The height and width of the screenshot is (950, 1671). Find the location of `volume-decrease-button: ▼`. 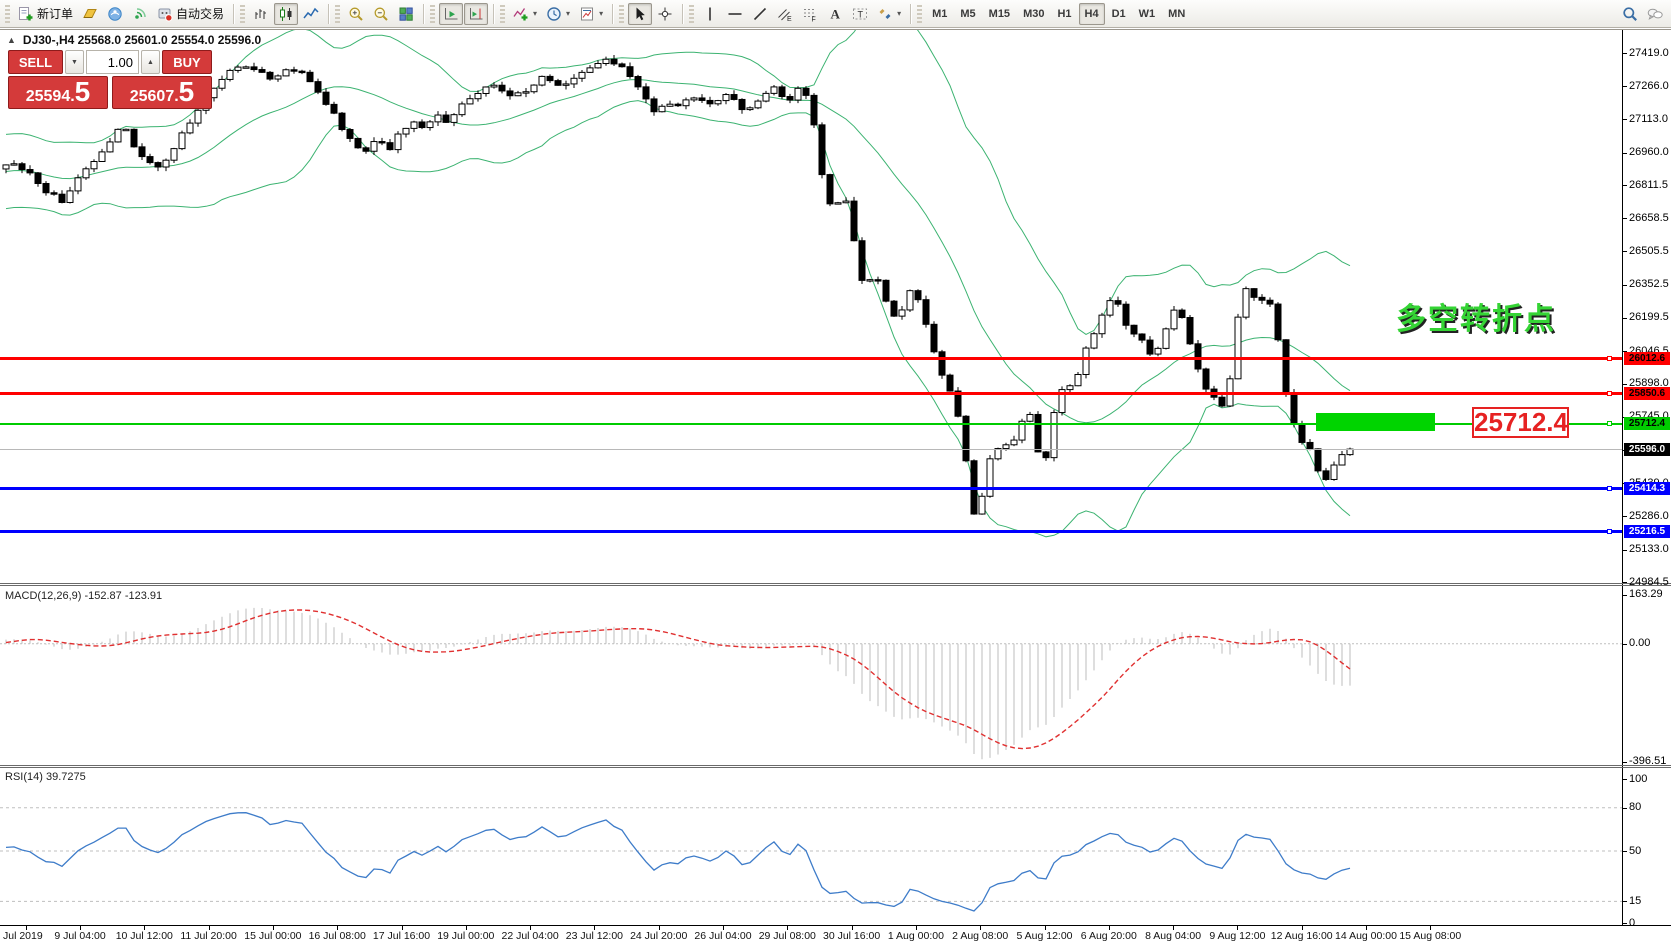

volume-decrease-button: ▼ is located at coordinates (74, 62).